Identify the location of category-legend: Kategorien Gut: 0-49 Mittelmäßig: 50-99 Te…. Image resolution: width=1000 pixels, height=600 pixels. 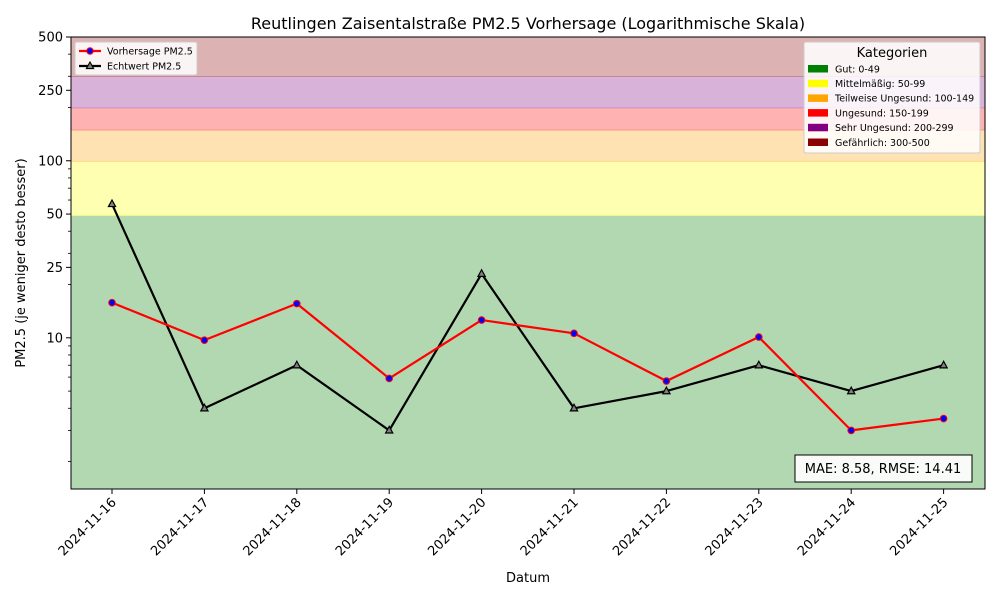
(892, 97).